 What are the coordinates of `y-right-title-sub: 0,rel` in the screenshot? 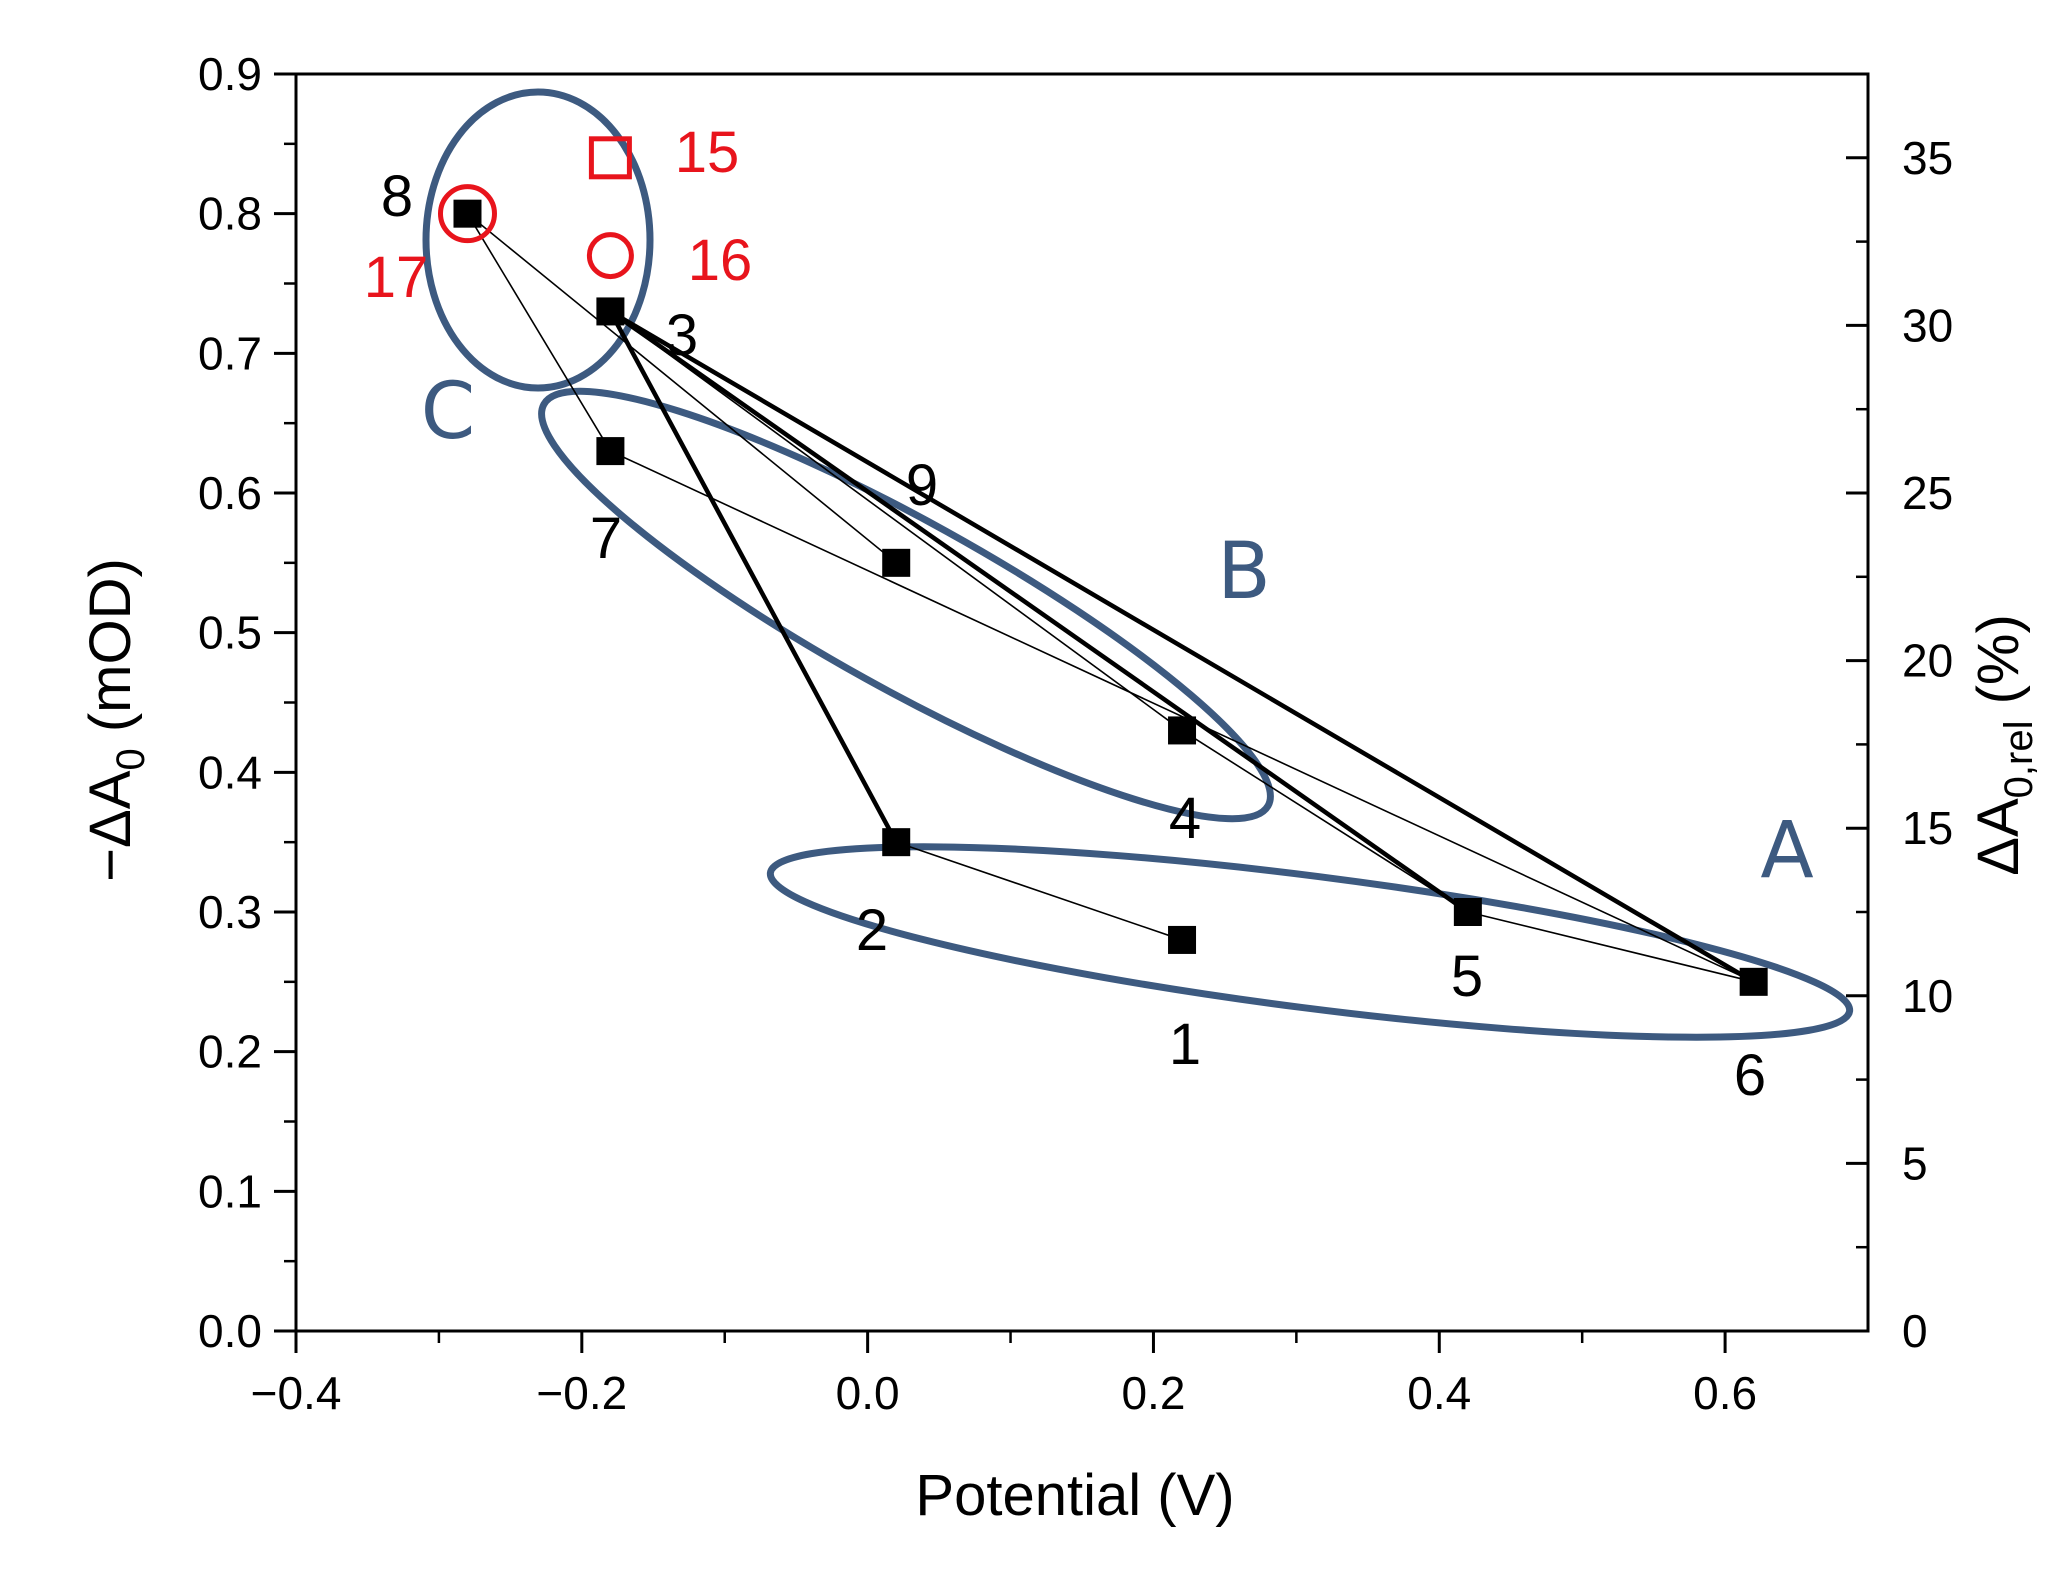 It's located at (2019, 760).